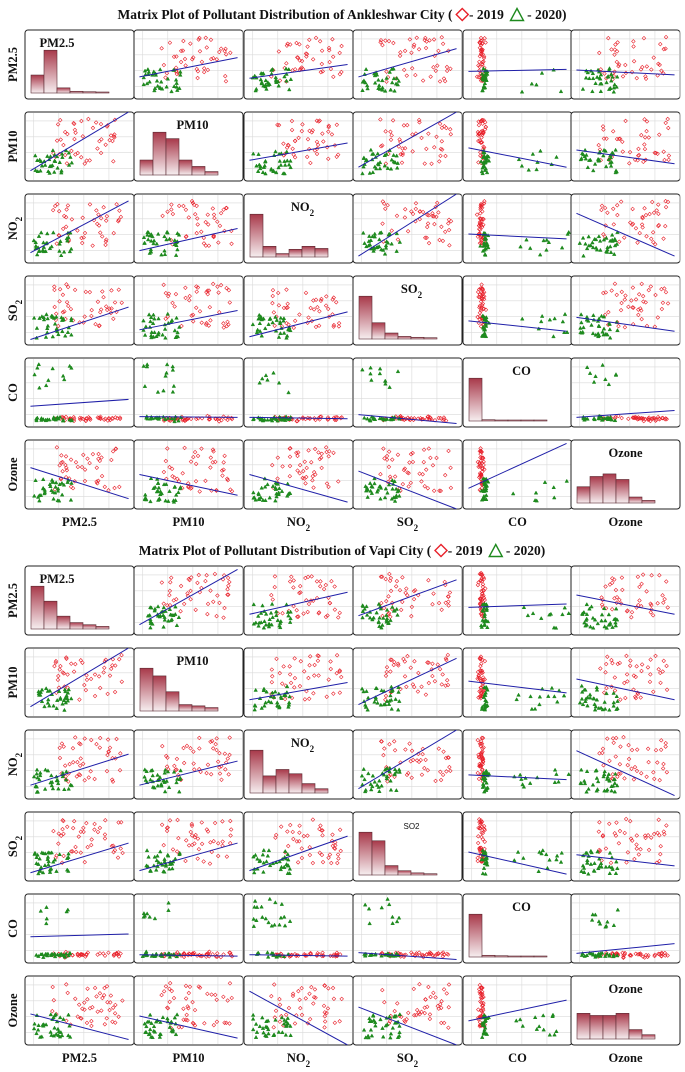 This screenshot has height=1072, width=685. What do you see at coordinates (298, 310) in the screenshot?
I see `cell-r3-c2` at bounding box center [298, 310].